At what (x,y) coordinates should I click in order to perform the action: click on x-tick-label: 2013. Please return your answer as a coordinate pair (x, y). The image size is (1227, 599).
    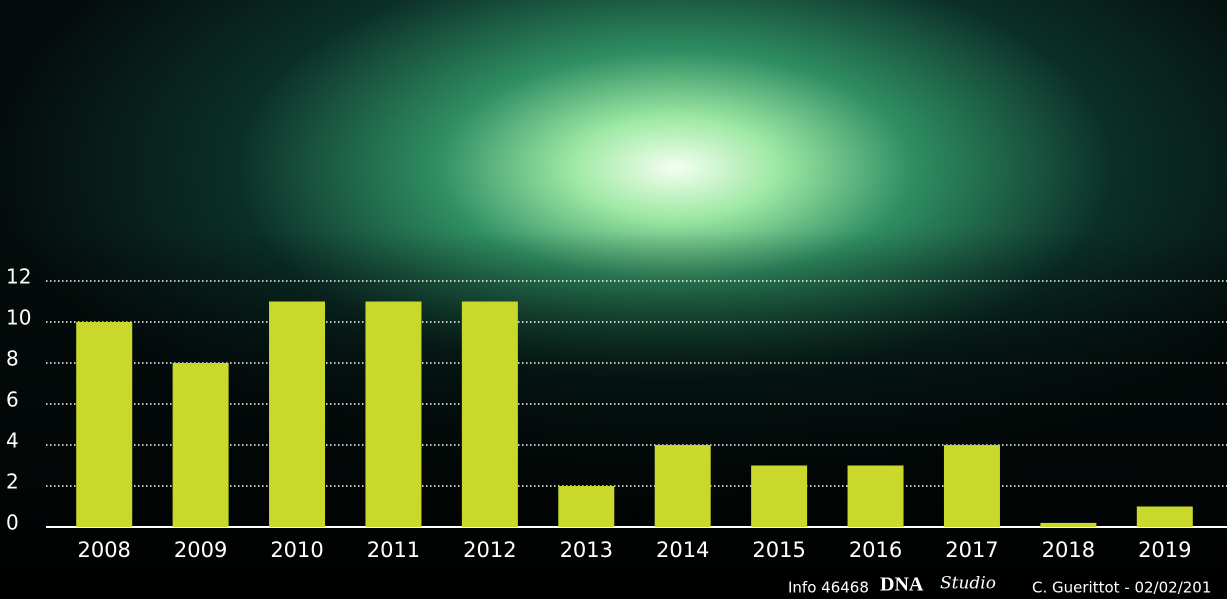
    Looking at the image, I should click on (586, 550).